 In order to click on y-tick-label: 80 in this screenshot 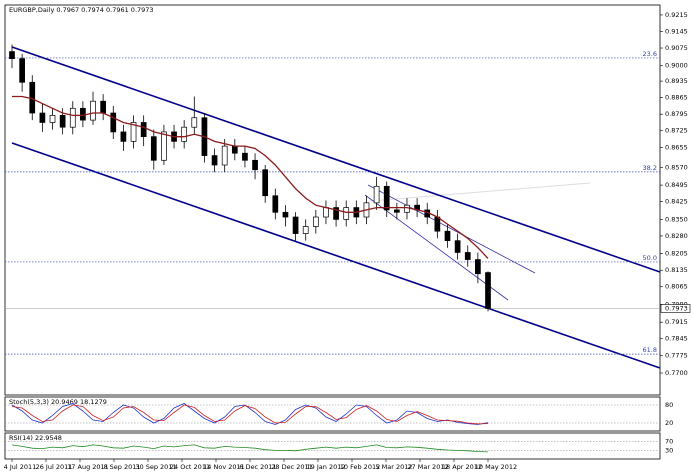, I will do `click(669, 405)`.